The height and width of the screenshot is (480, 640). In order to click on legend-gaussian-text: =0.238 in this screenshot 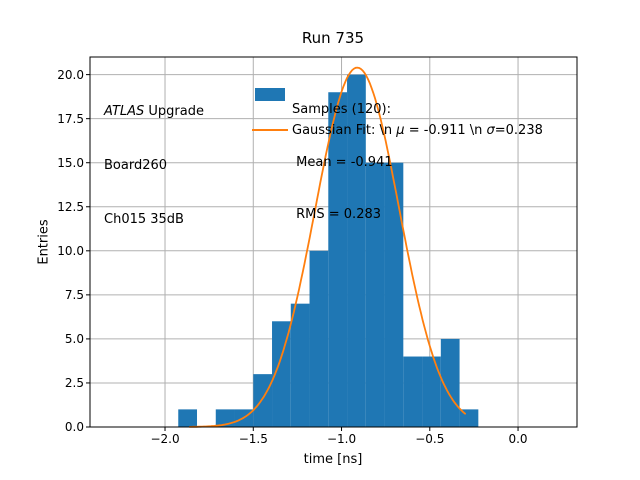, I will do `click(518, 130)`.